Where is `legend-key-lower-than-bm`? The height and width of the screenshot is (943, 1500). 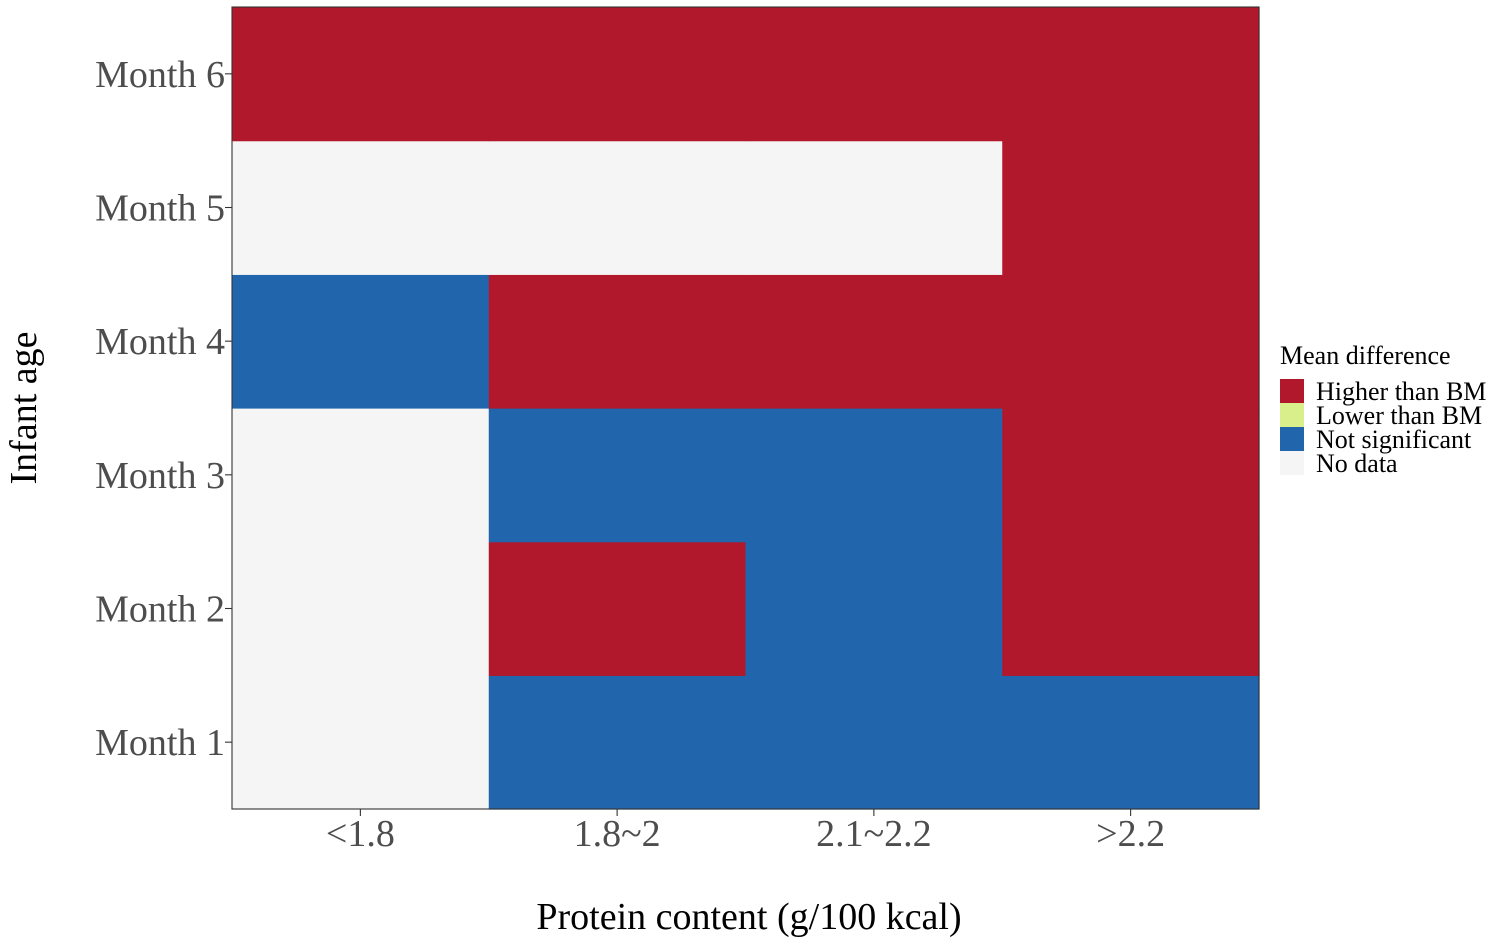 legend-key-lower-than-bm is located at coordinates (1292, 415).